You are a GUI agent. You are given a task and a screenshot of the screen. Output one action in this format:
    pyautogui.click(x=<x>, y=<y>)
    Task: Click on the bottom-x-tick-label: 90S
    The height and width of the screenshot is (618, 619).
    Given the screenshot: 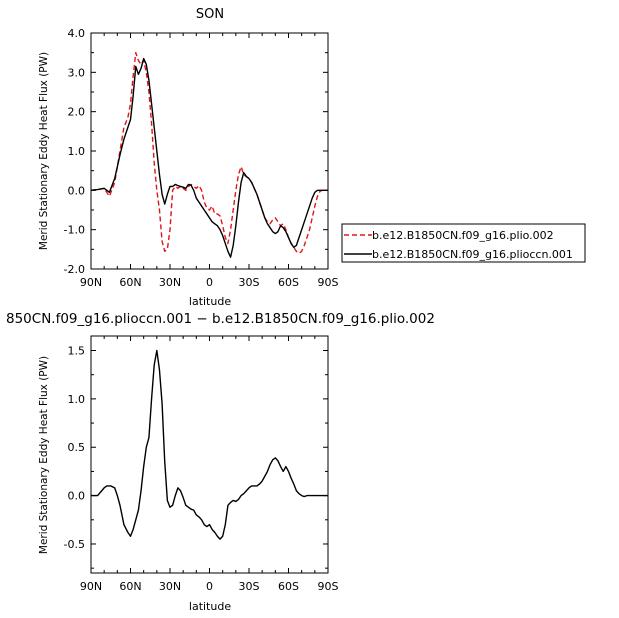 What is the action you would take?
    pyautogui.click(x=328, y=586)
    